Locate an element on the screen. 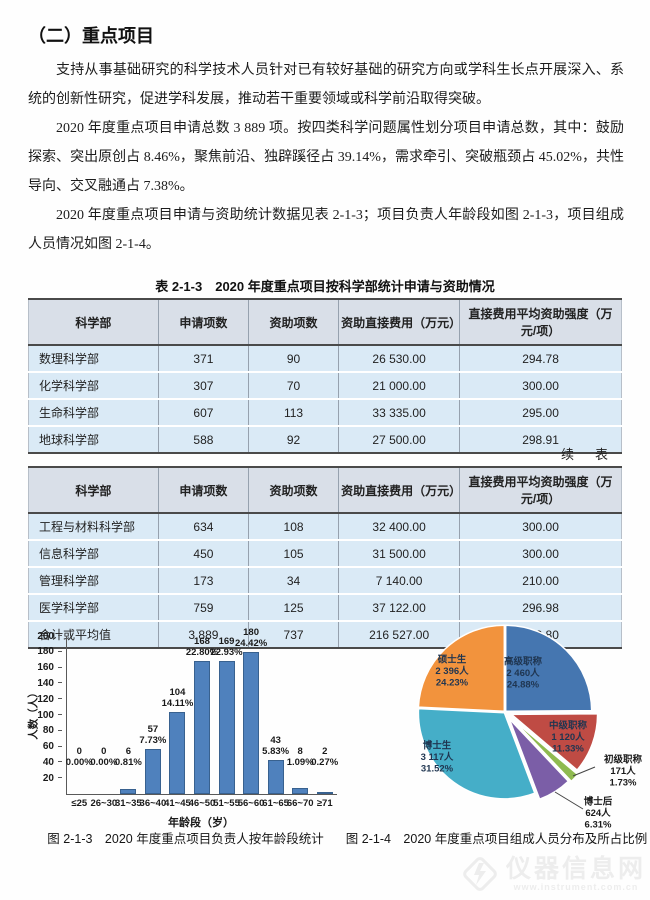  table-cell: 298.91 is located at coordinates (540, 439).